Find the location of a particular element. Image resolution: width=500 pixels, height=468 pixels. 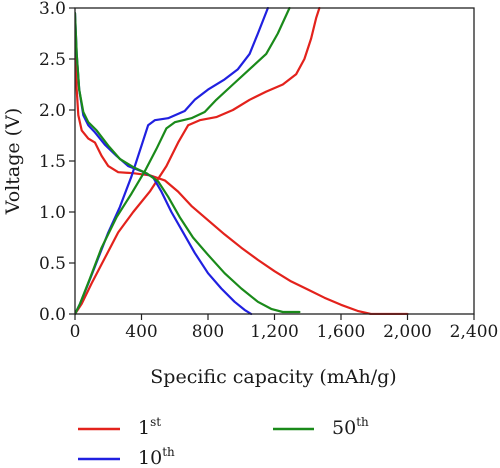

y-tick-label: 0.5 is located at coordinates (52, 264).